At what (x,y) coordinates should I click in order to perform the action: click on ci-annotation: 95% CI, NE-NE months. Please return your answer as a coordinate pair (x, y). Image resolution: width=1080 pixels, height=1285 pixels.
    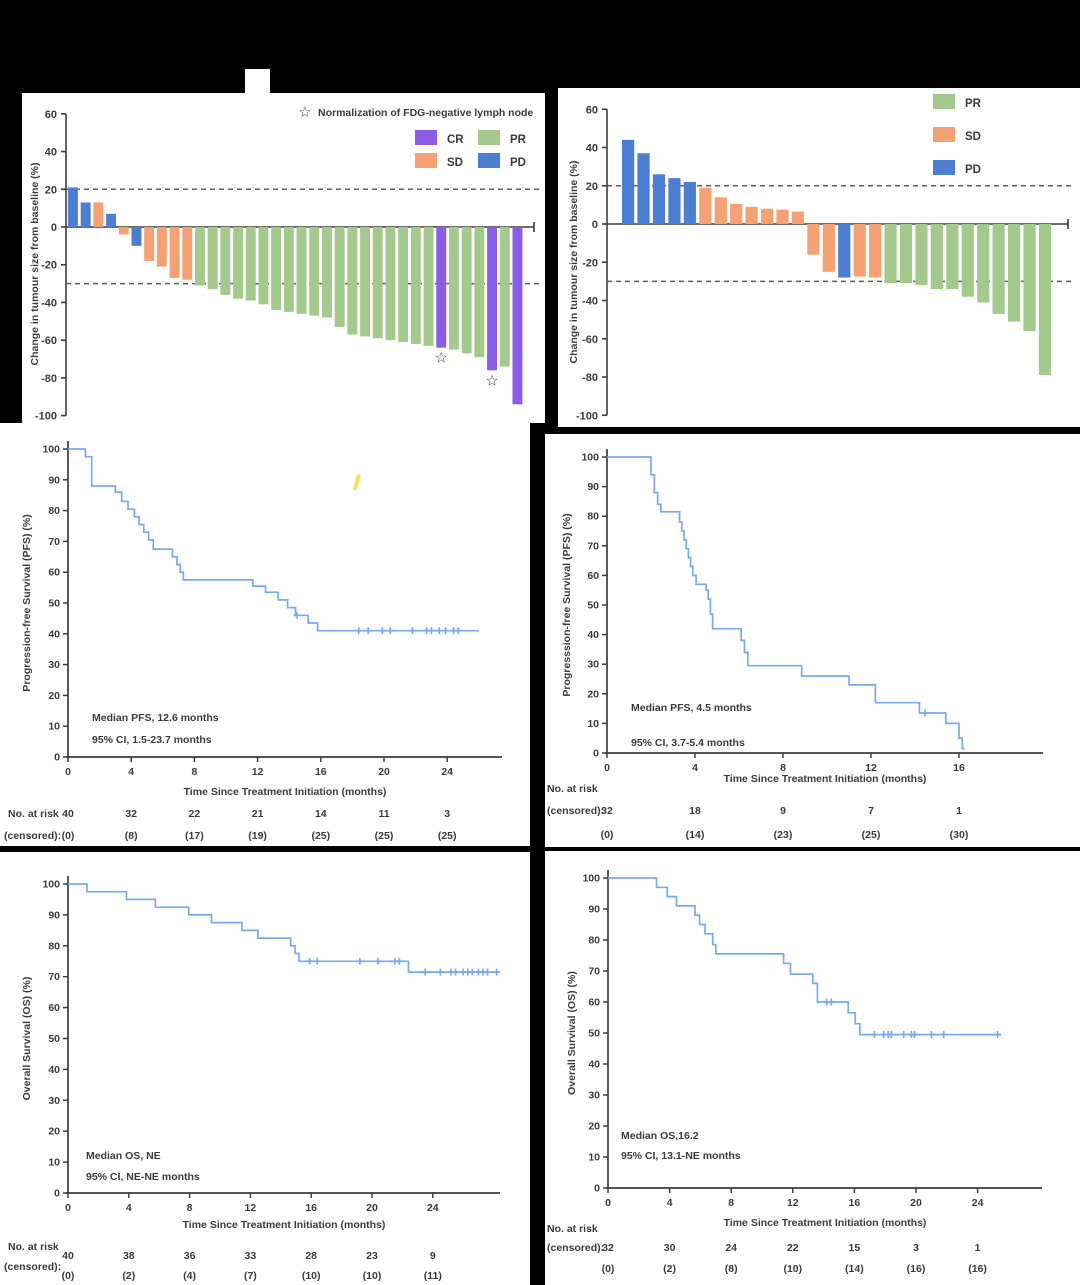
    Looking at the image, I should click on (143, 1177).